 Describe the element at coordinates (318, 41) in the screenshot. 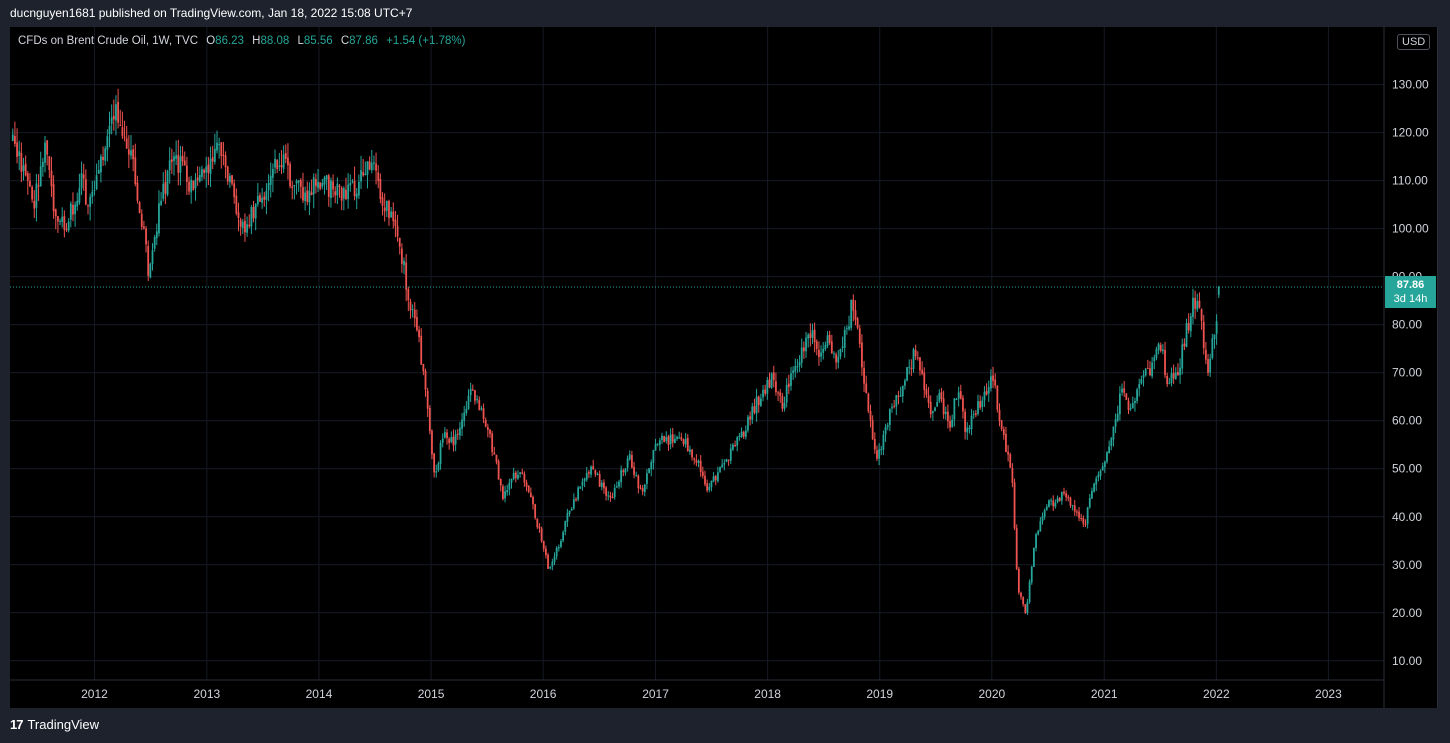

I see `low-value: 85.56` at that location.